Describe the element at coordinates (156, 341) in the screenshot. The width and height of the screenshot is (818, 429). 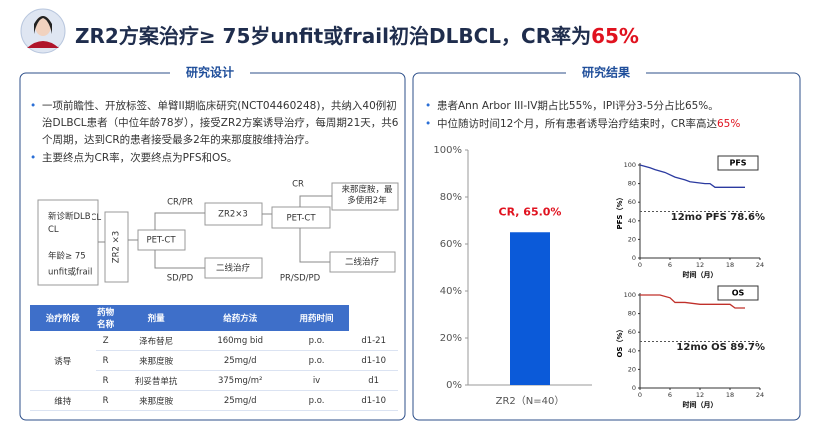
I see `table-cell: 泽布替尼` at that location.